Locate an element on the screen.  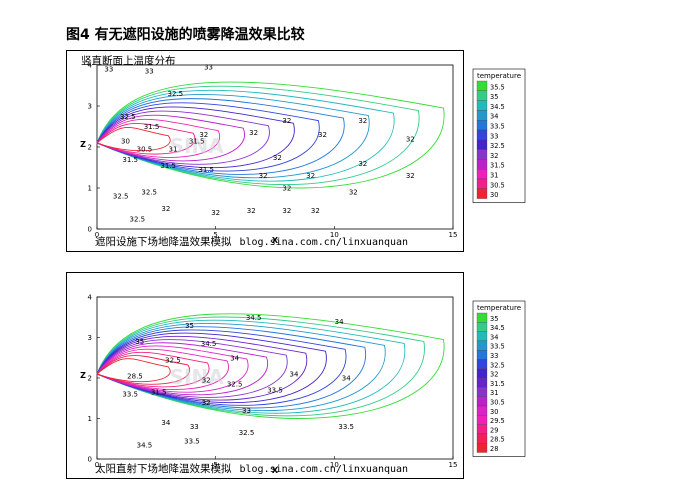
contour-label: 30 is located at coordinates (125, 141).